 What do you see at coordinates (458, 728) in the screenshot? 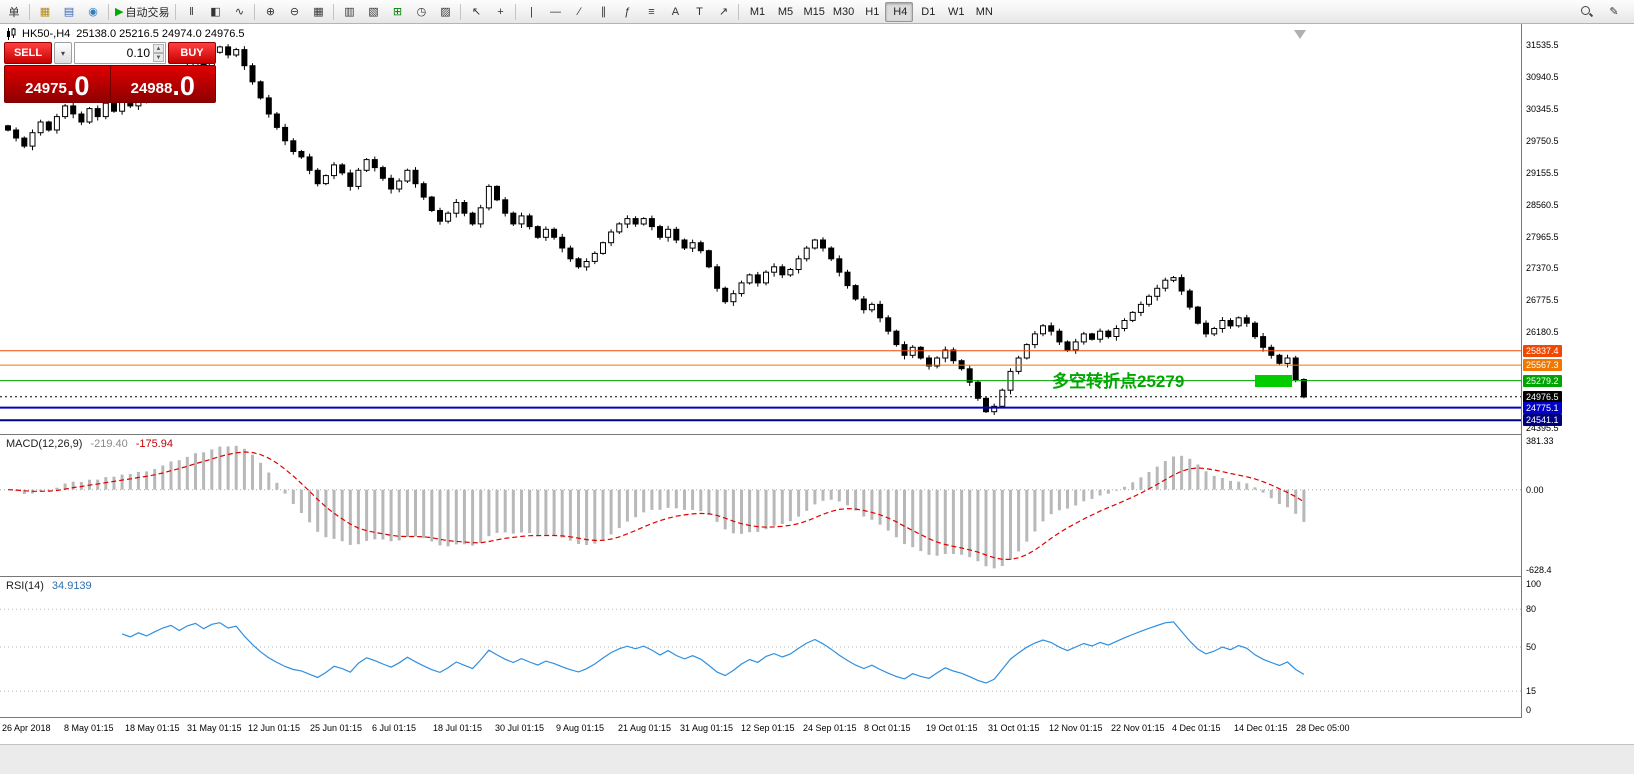
I see `time-label: 18 Jul 01:15` at bounding box center [458, 728].